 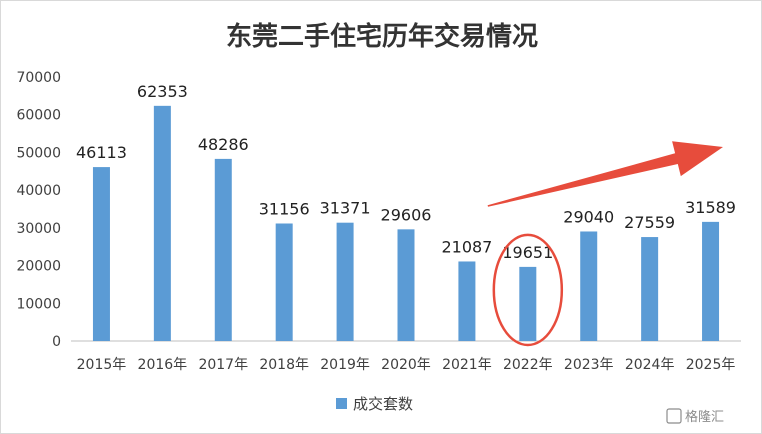 I want to click on x-tick-label: 2021年, so click(x=467, y=365).